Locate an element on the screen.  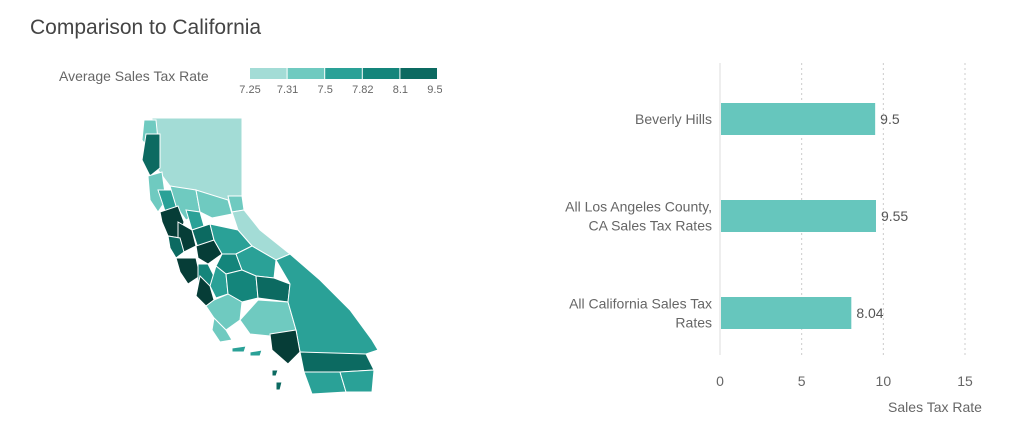
x-tick-label: 10 is located at coordinates (884, 381).